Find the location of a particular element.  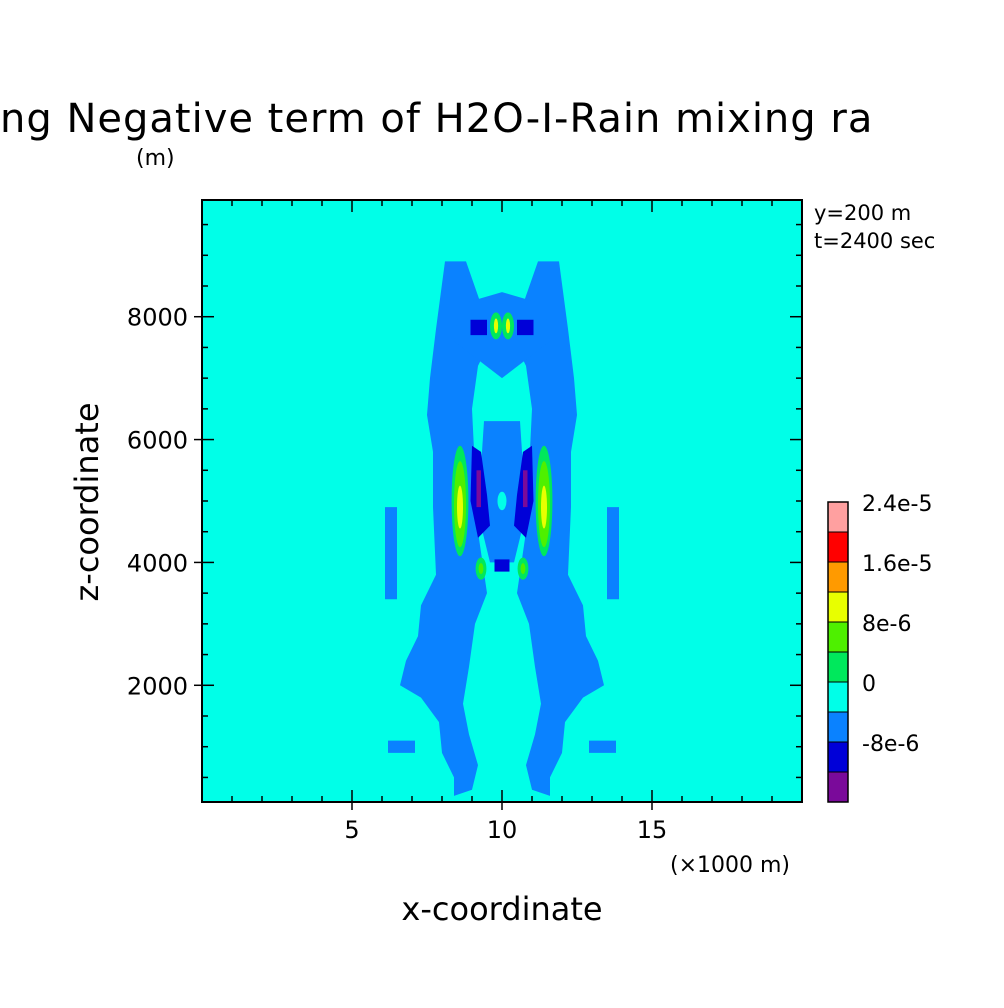

x-axis-ticks: 5 10 15 is located at coordinates (505, 823).